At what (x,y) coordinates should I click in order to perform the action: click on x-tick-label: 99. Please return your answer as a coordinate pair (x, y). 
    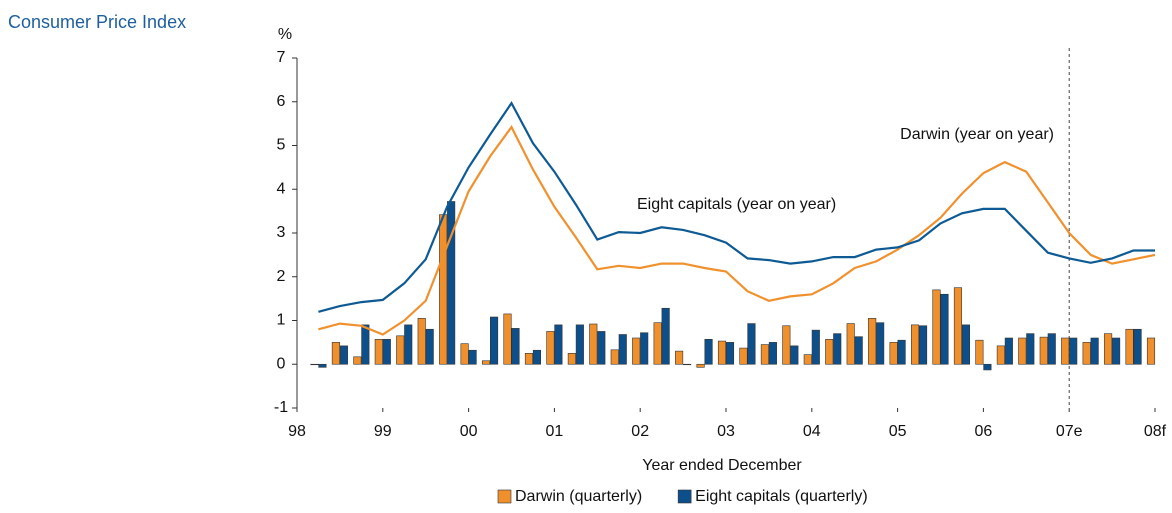
    Looking at the image, I should click on (383, 431).